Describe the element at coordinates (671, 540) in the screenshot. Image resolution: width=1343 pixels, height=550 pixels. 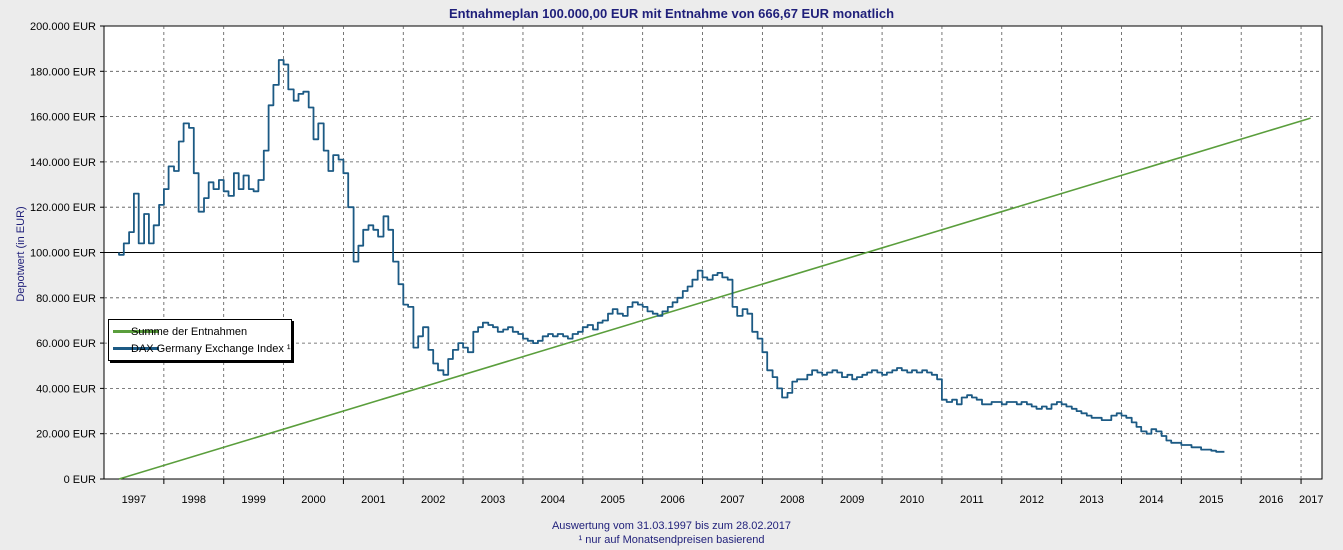
I see `footer-footnote: ¹ nur auf Monatsendpreisen basierend` at that location.